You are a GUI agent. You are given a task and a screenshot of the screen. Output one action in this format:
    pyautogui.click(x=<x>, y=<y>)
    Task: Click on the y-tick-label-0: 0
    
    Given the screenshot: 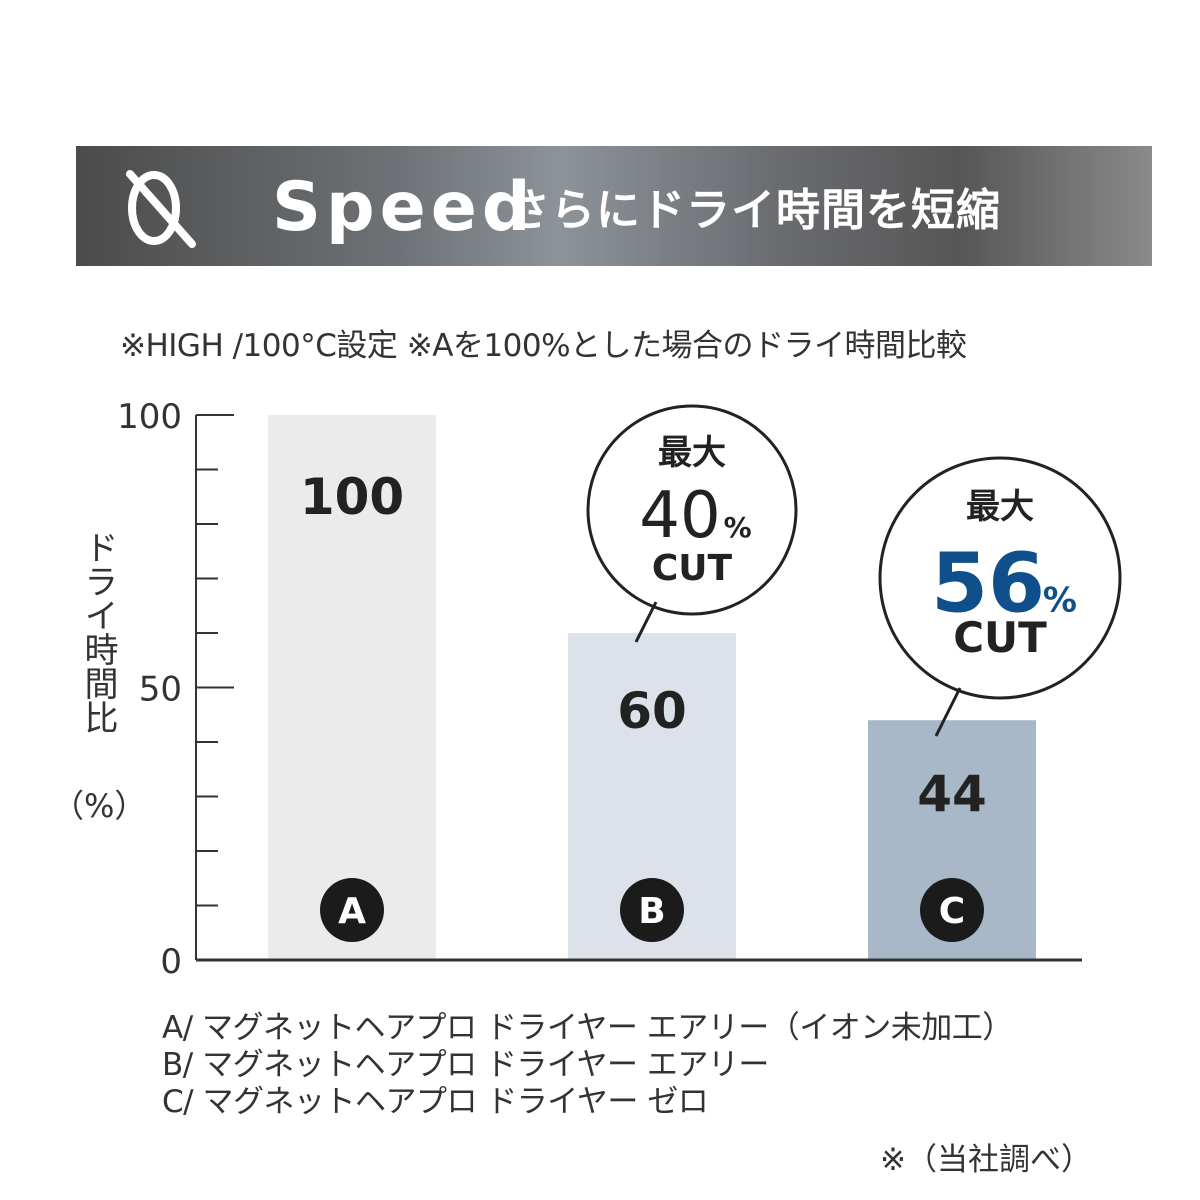 What is the action you would take?
    pyautogui.click(x=171, y=962)
    